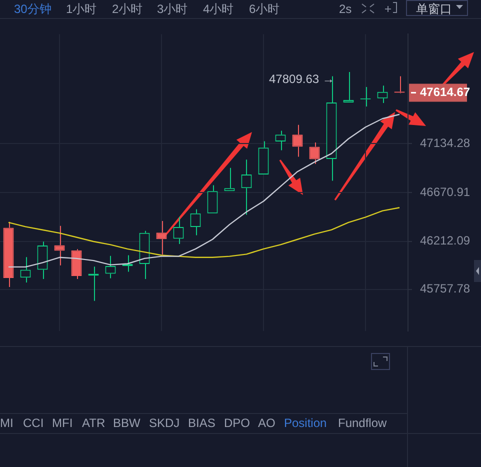  I want to click on text: BIAS, so click(202, 423).